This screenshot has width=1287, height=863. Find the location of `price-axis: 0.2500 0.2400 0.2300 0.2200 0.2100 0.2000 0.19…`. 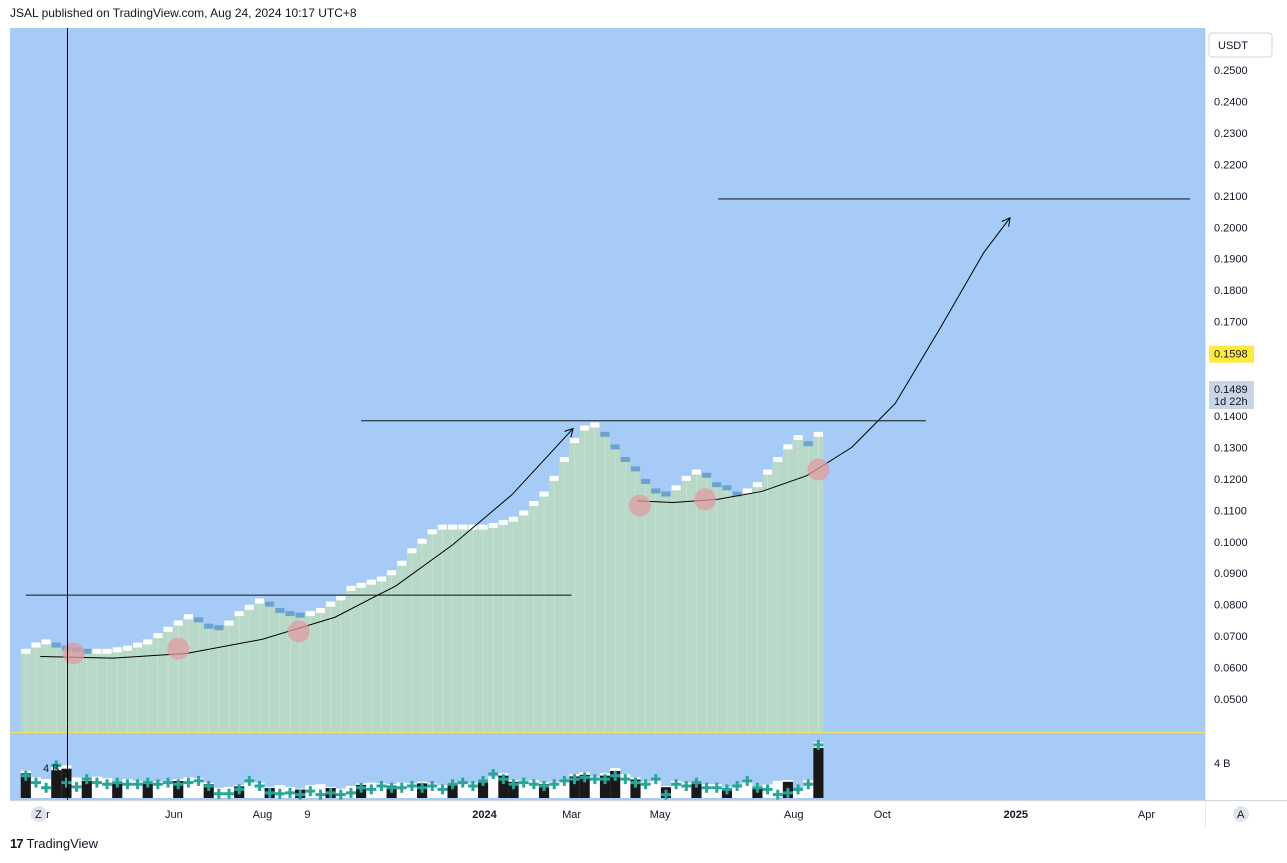

price-axis: 0.2500 0.2400 0.2300 0.2200 0.2100 0.2000 0.19… is located at coordinates (1231, 385).